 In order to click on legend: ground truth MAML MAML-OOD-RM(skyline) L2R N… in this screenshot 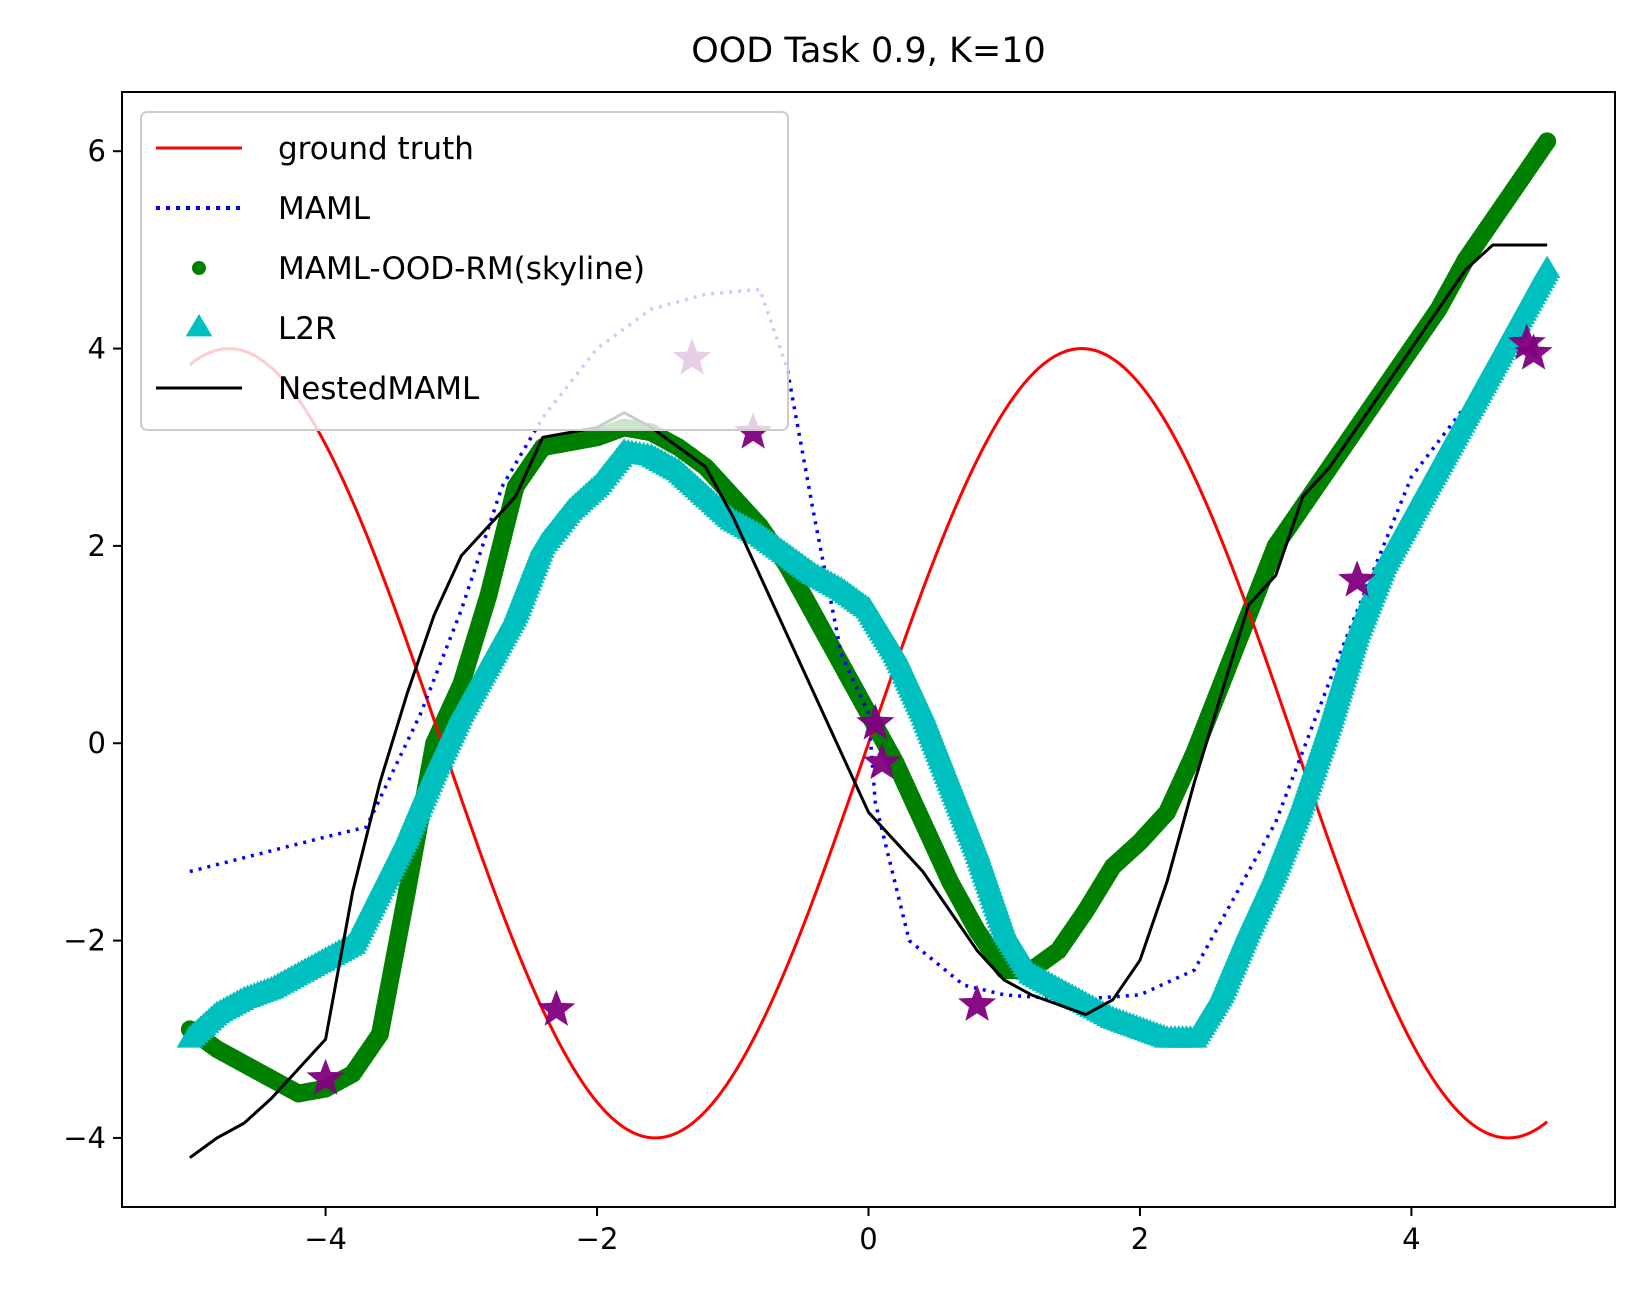, I will do `click(464, 271)`.